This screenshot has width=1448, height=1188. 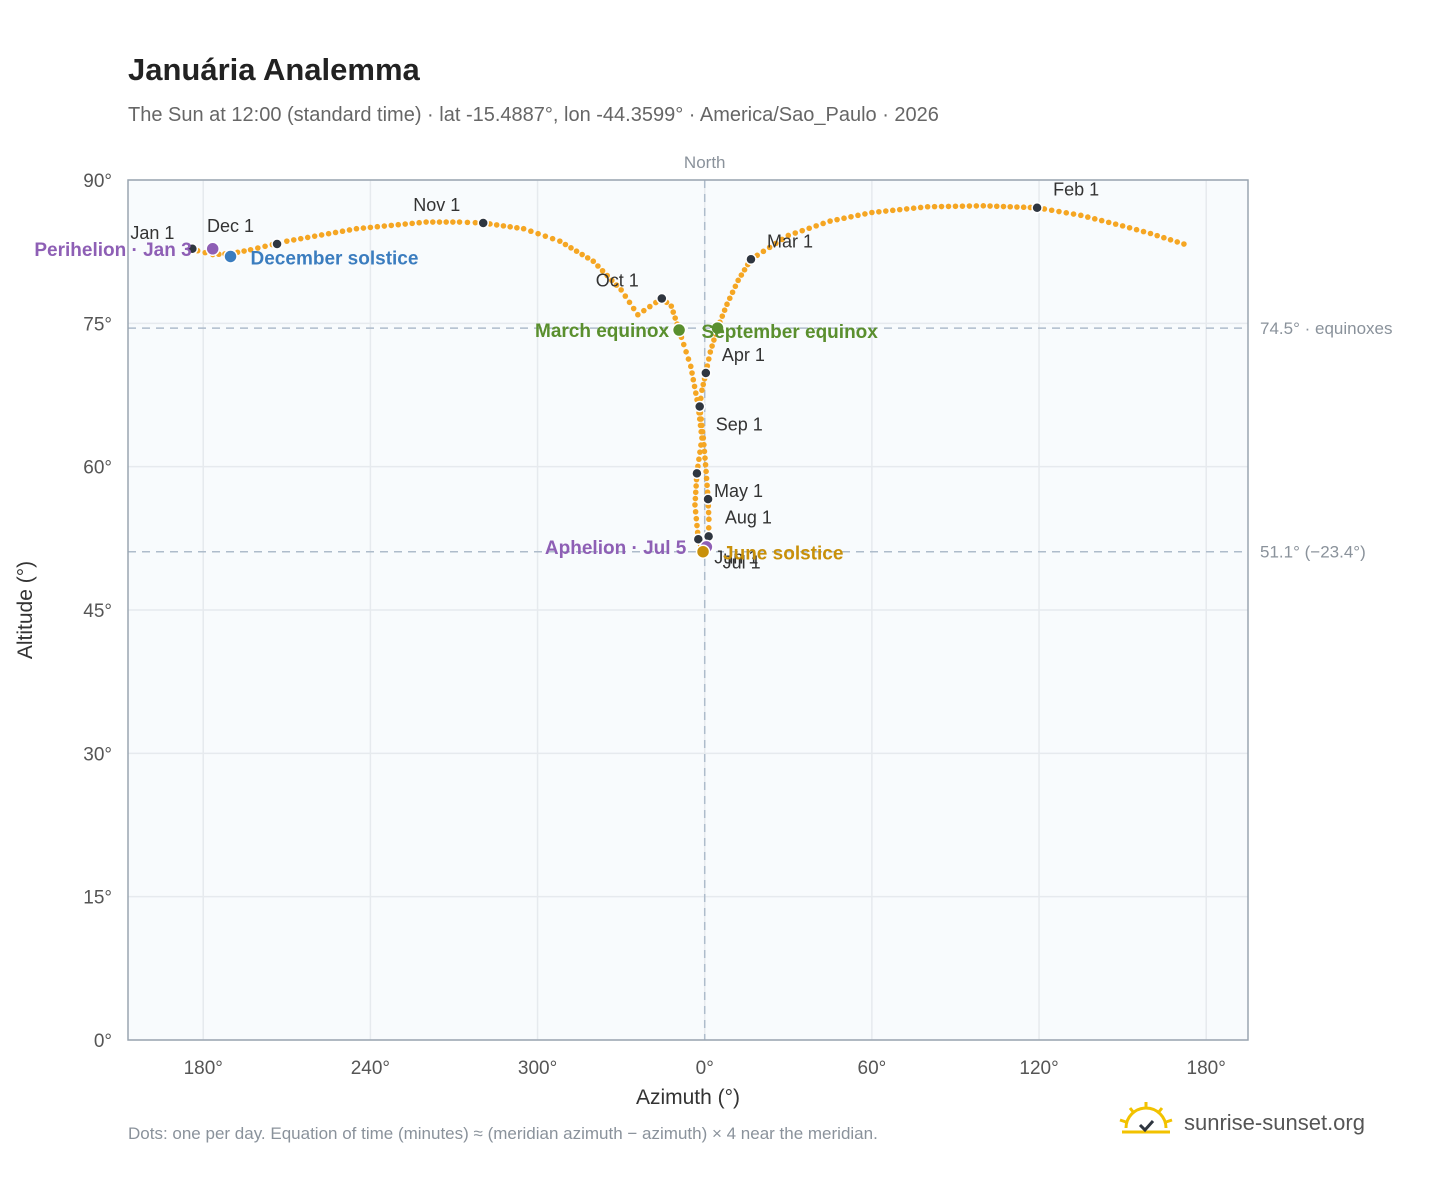 What do you see at coordinates (742, 562) in the screenshot?
I see `month-marker-label: Jul 1` at bounding box center [742, 562].